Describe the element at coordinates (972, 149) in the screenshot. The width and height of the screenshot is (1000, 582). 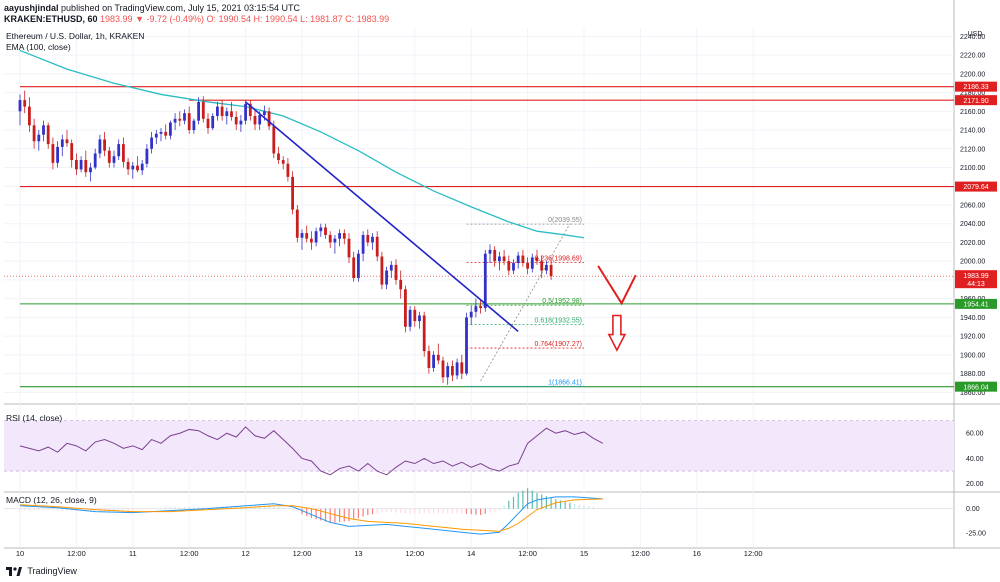
I see `y-tick-label: 2120.00` at that location.